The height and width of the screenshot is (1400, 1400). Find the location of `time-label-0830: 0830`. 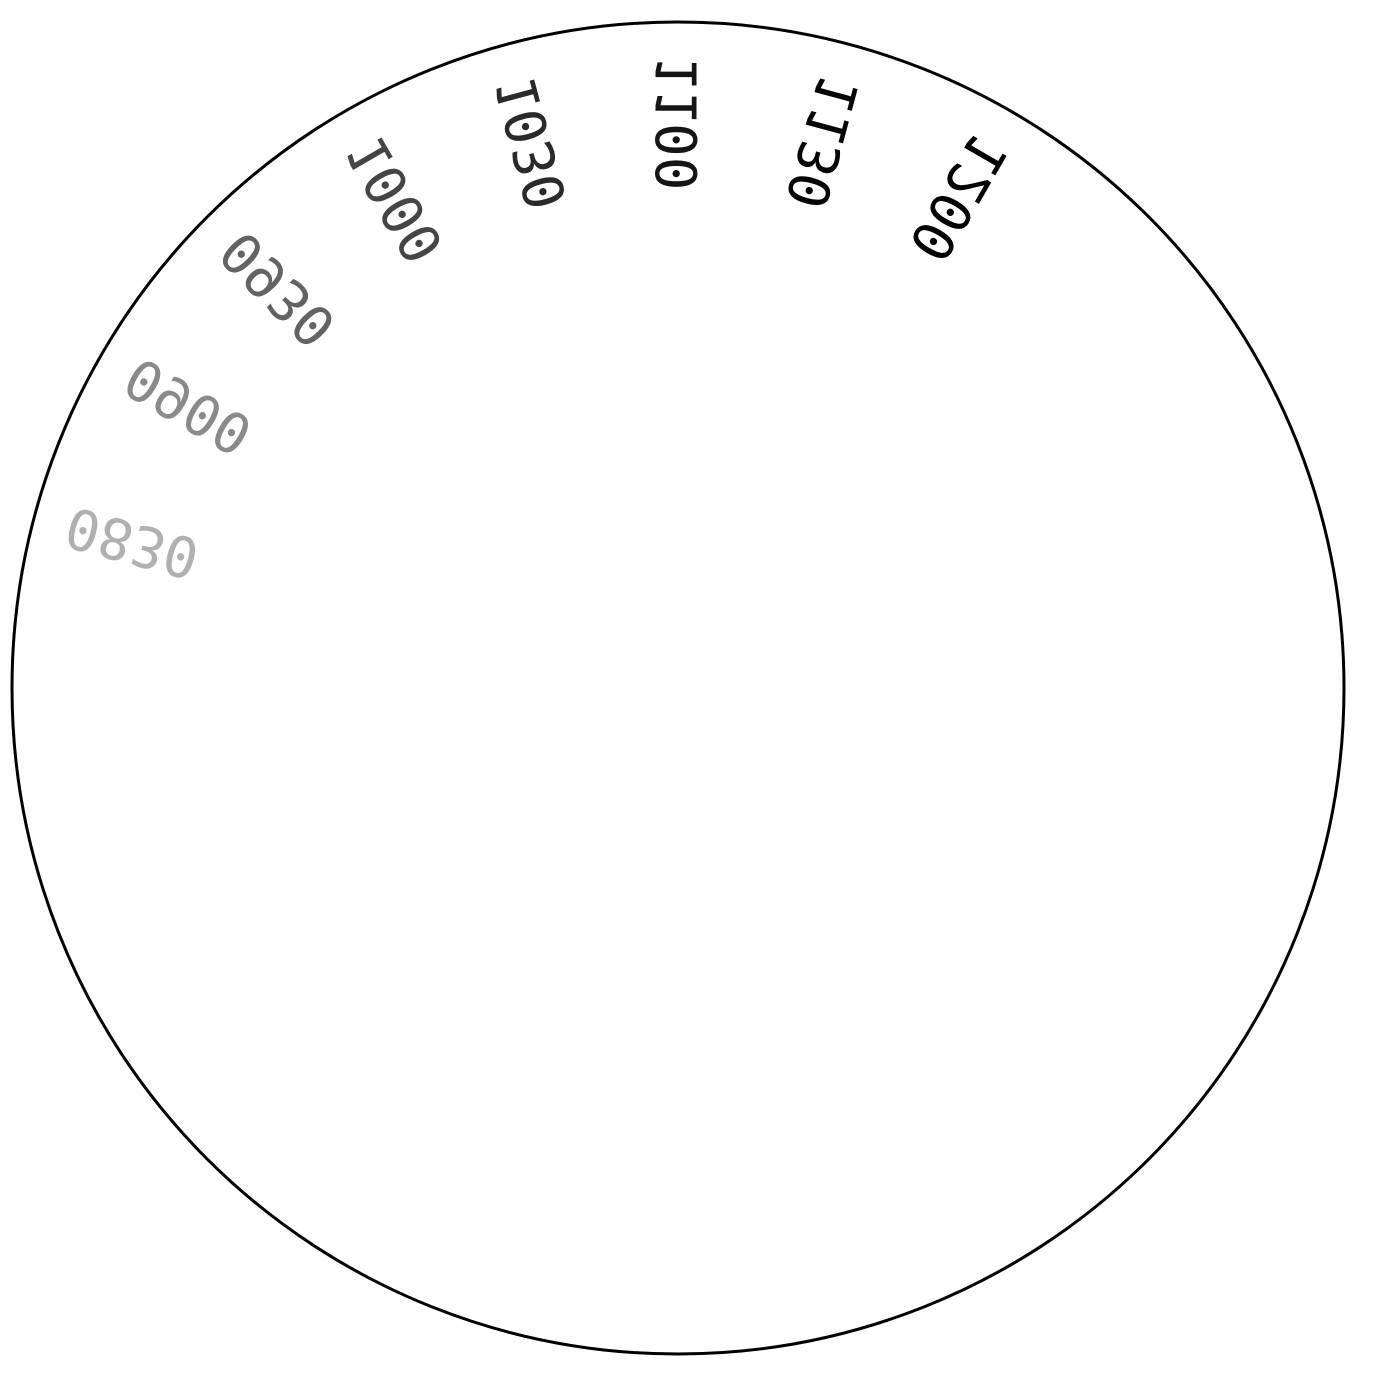

time-label-0830: 0830 is located at coordinates (132, 542).